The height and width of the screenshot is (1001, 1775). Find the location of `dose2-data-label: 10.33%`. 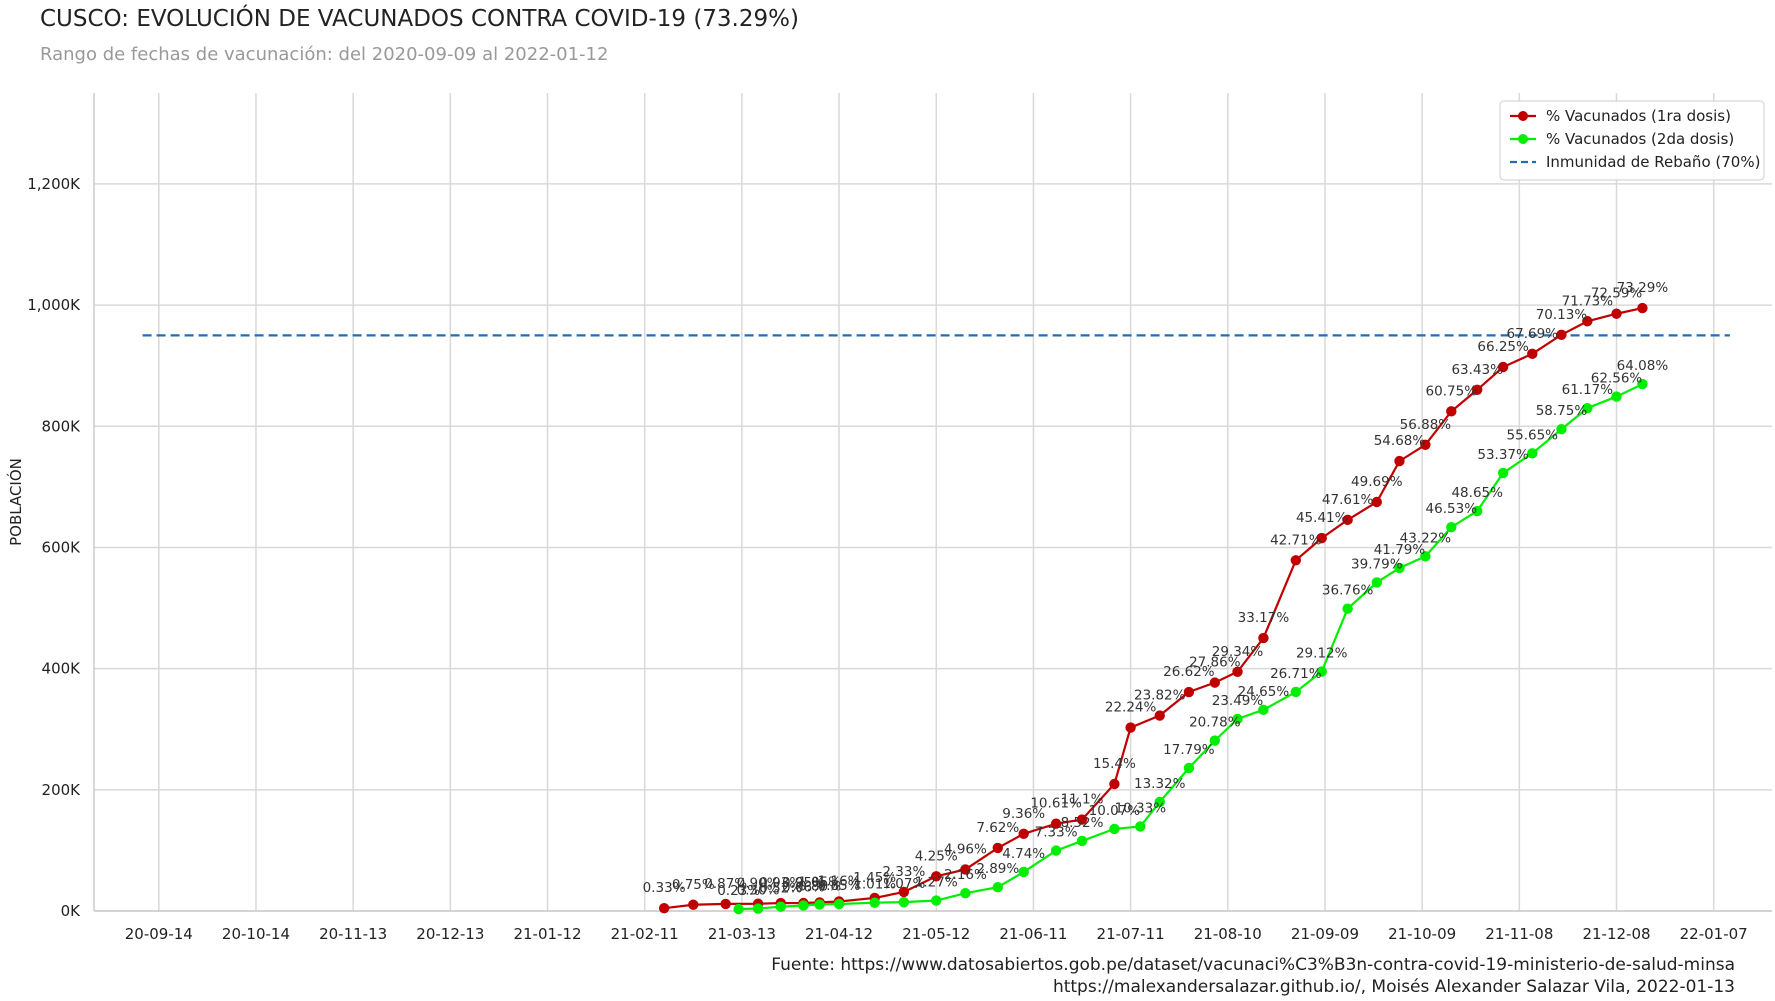

dose2-data-label: 10.33% is located at coordinates (1141, 808).